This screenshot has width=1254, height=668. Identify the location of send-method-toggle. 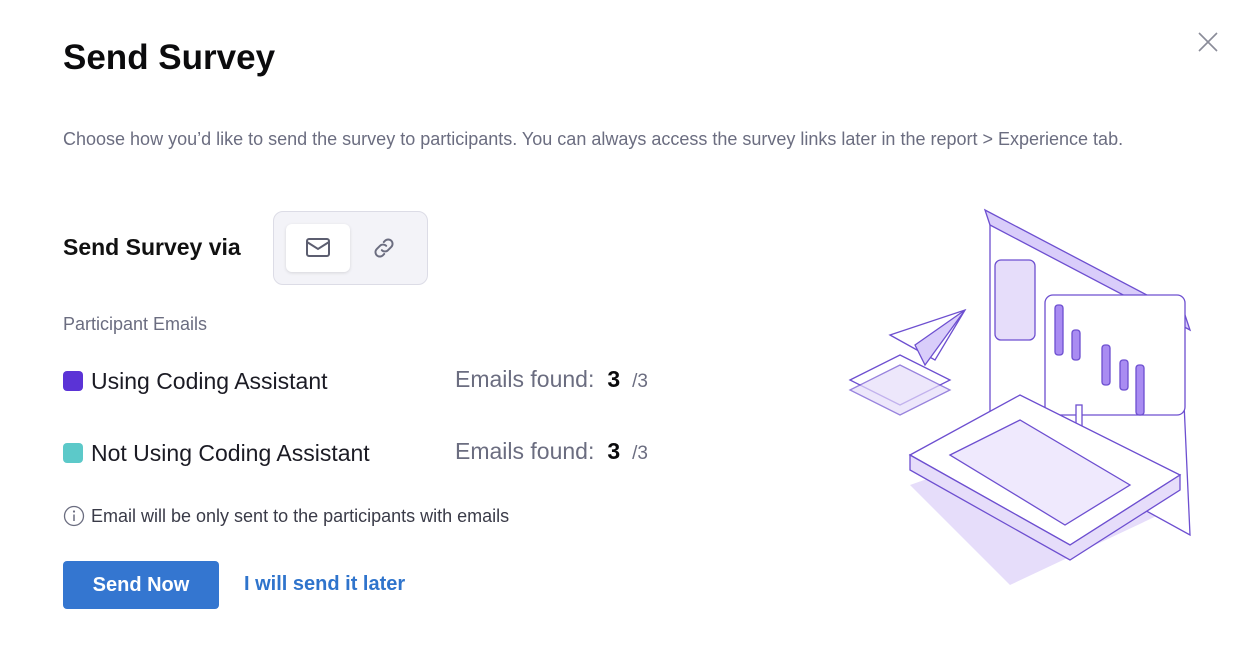
(350, 248).